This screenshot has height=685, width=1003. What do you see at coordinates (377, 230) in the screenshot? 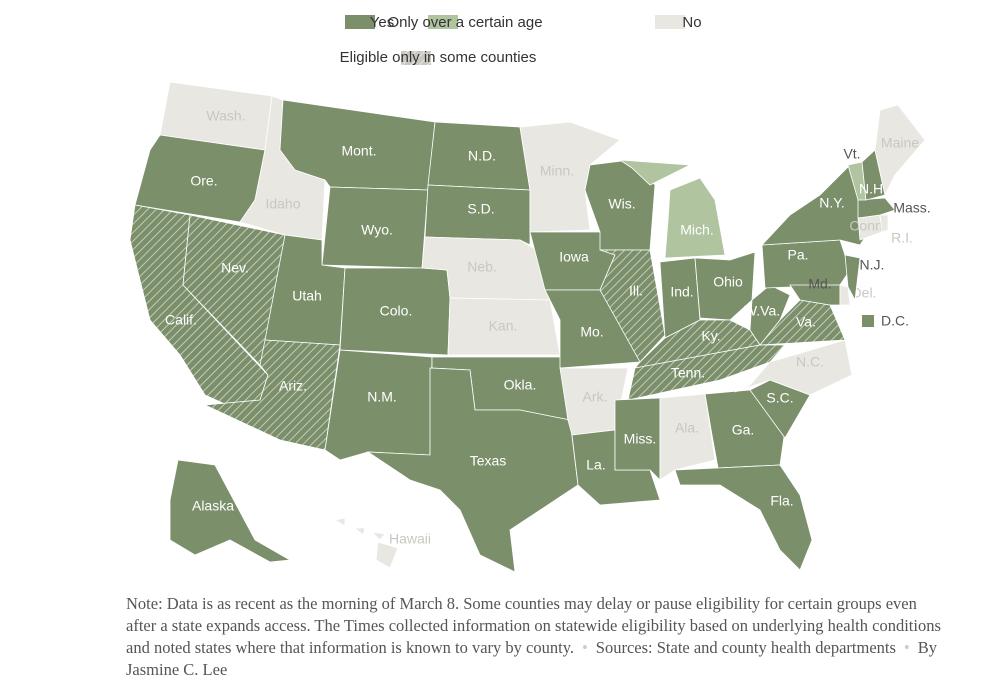
I see `state-label: Wyo.` at bounding box center [377, 230].